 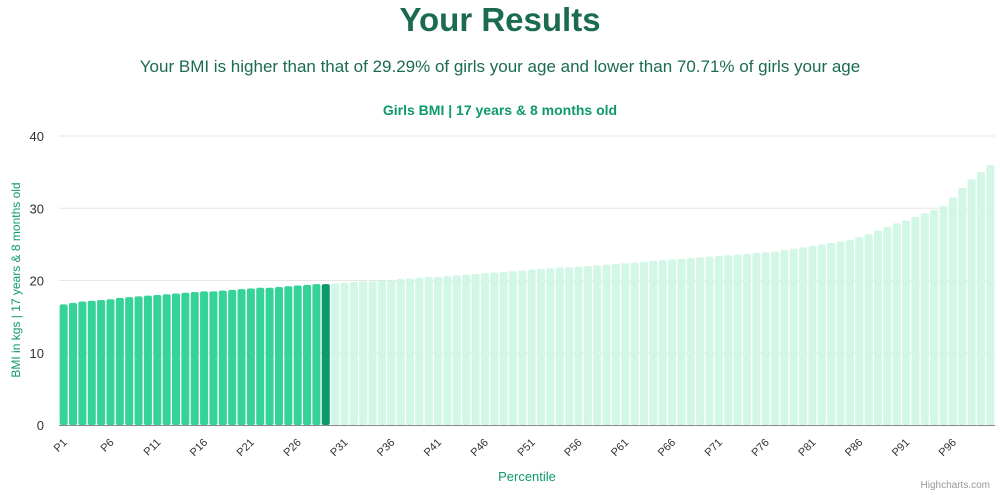 I want to click on bar-P11, so click(x=157, y=359).